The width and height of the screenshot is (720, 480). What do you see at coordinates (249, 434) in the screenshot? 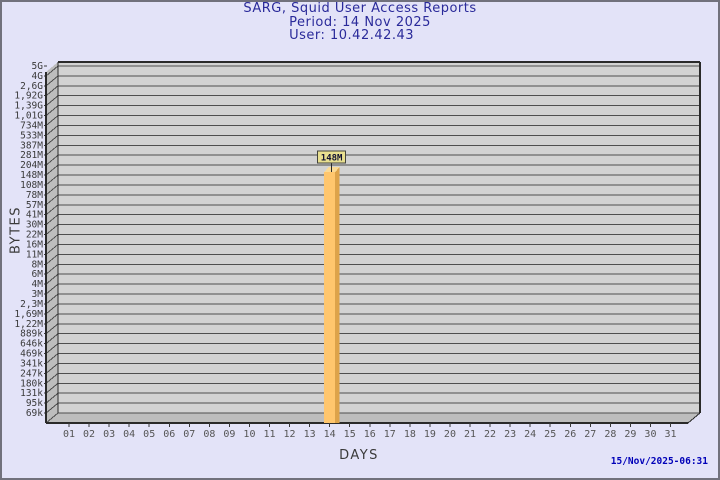
I see `x-tick-label: 10` at bounding box center [249, 434].